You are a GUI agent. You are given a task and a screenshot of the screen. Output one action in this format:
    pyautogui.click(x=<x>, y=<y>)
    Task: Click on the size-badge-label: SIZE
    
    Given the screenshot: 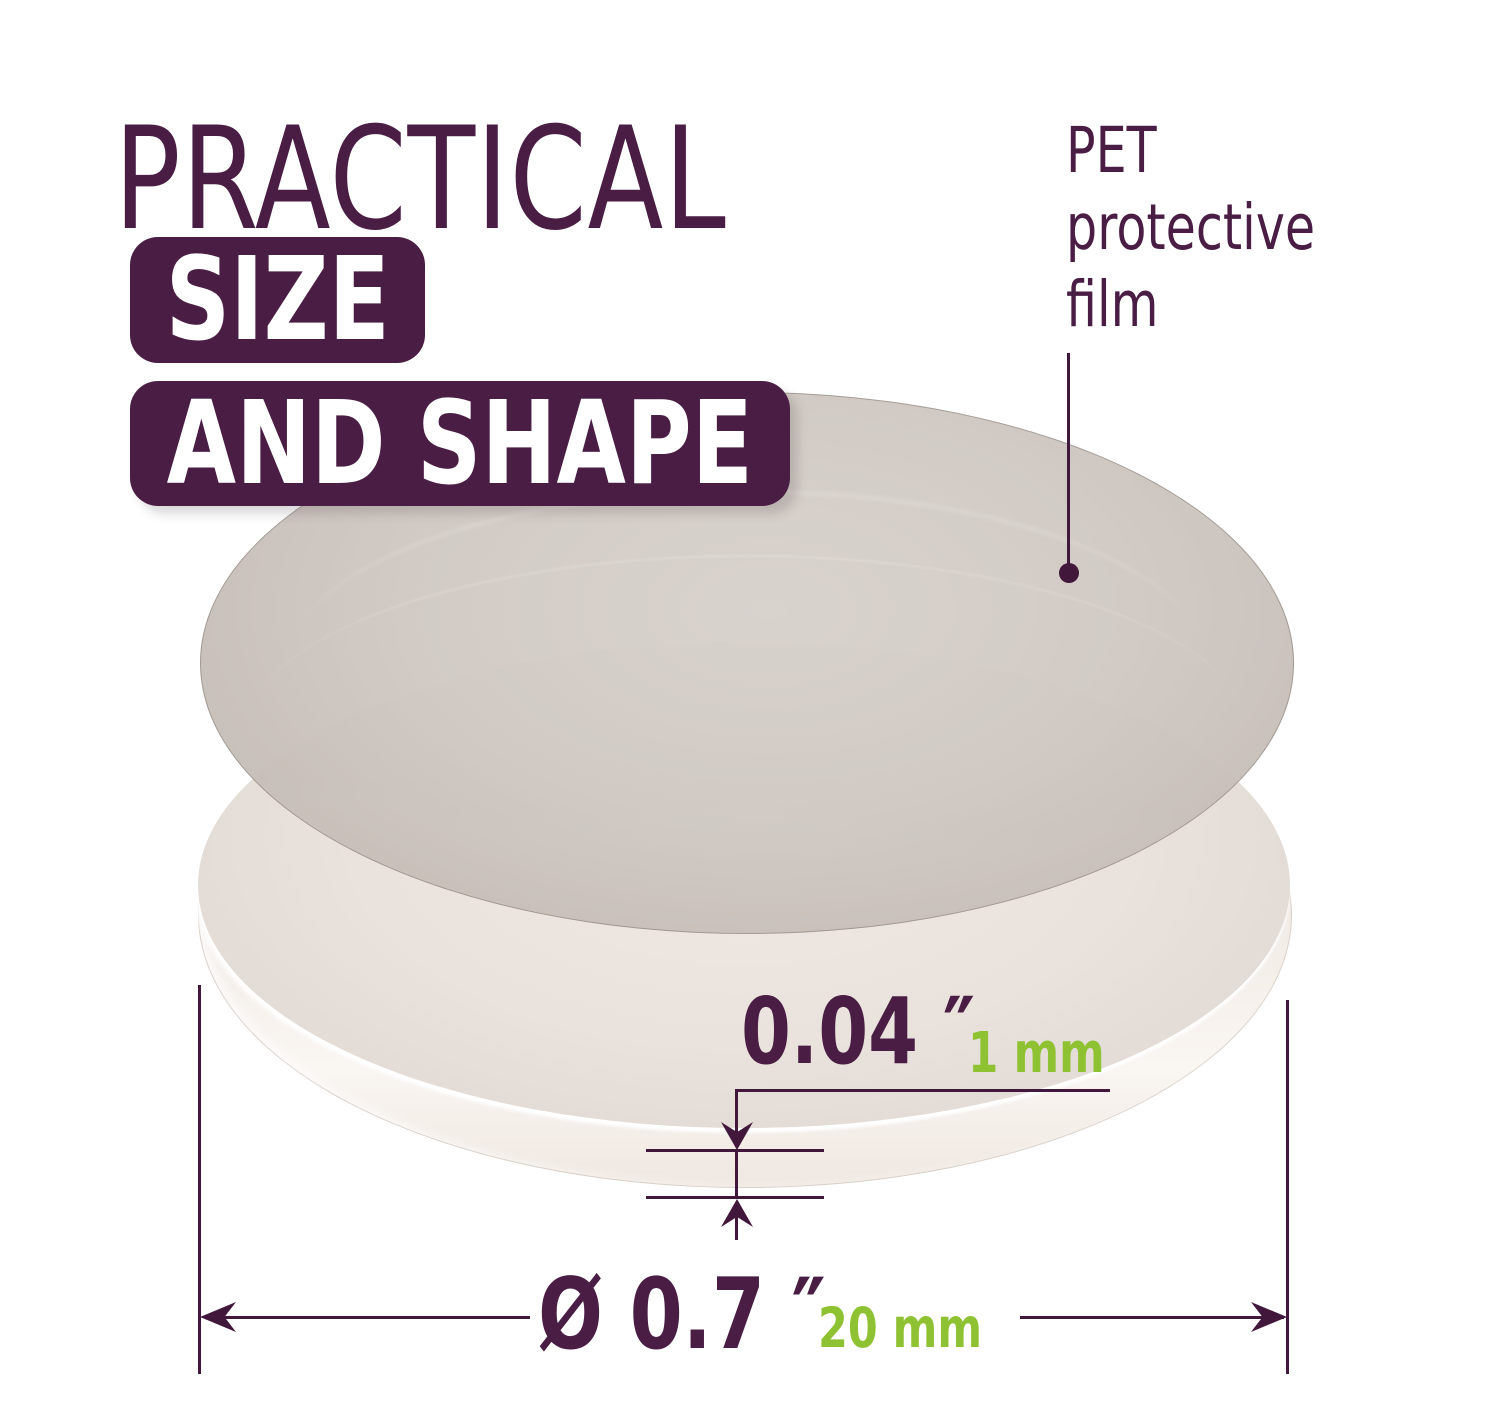 What is the action you would take?
    pyautogui.click(x=277, y=300)
    